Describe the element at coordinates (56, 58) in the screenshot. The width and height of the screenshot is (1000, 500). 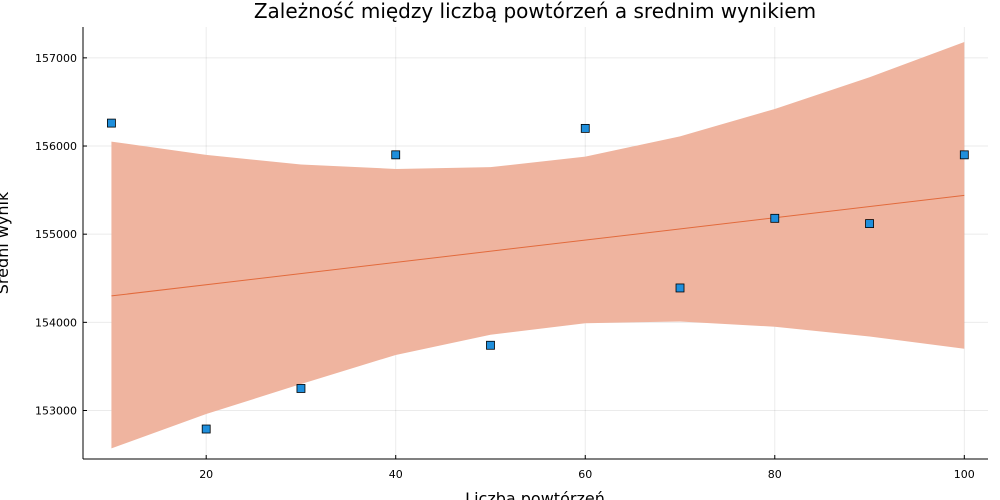
I see `y-tick-label: 157000` at that location.